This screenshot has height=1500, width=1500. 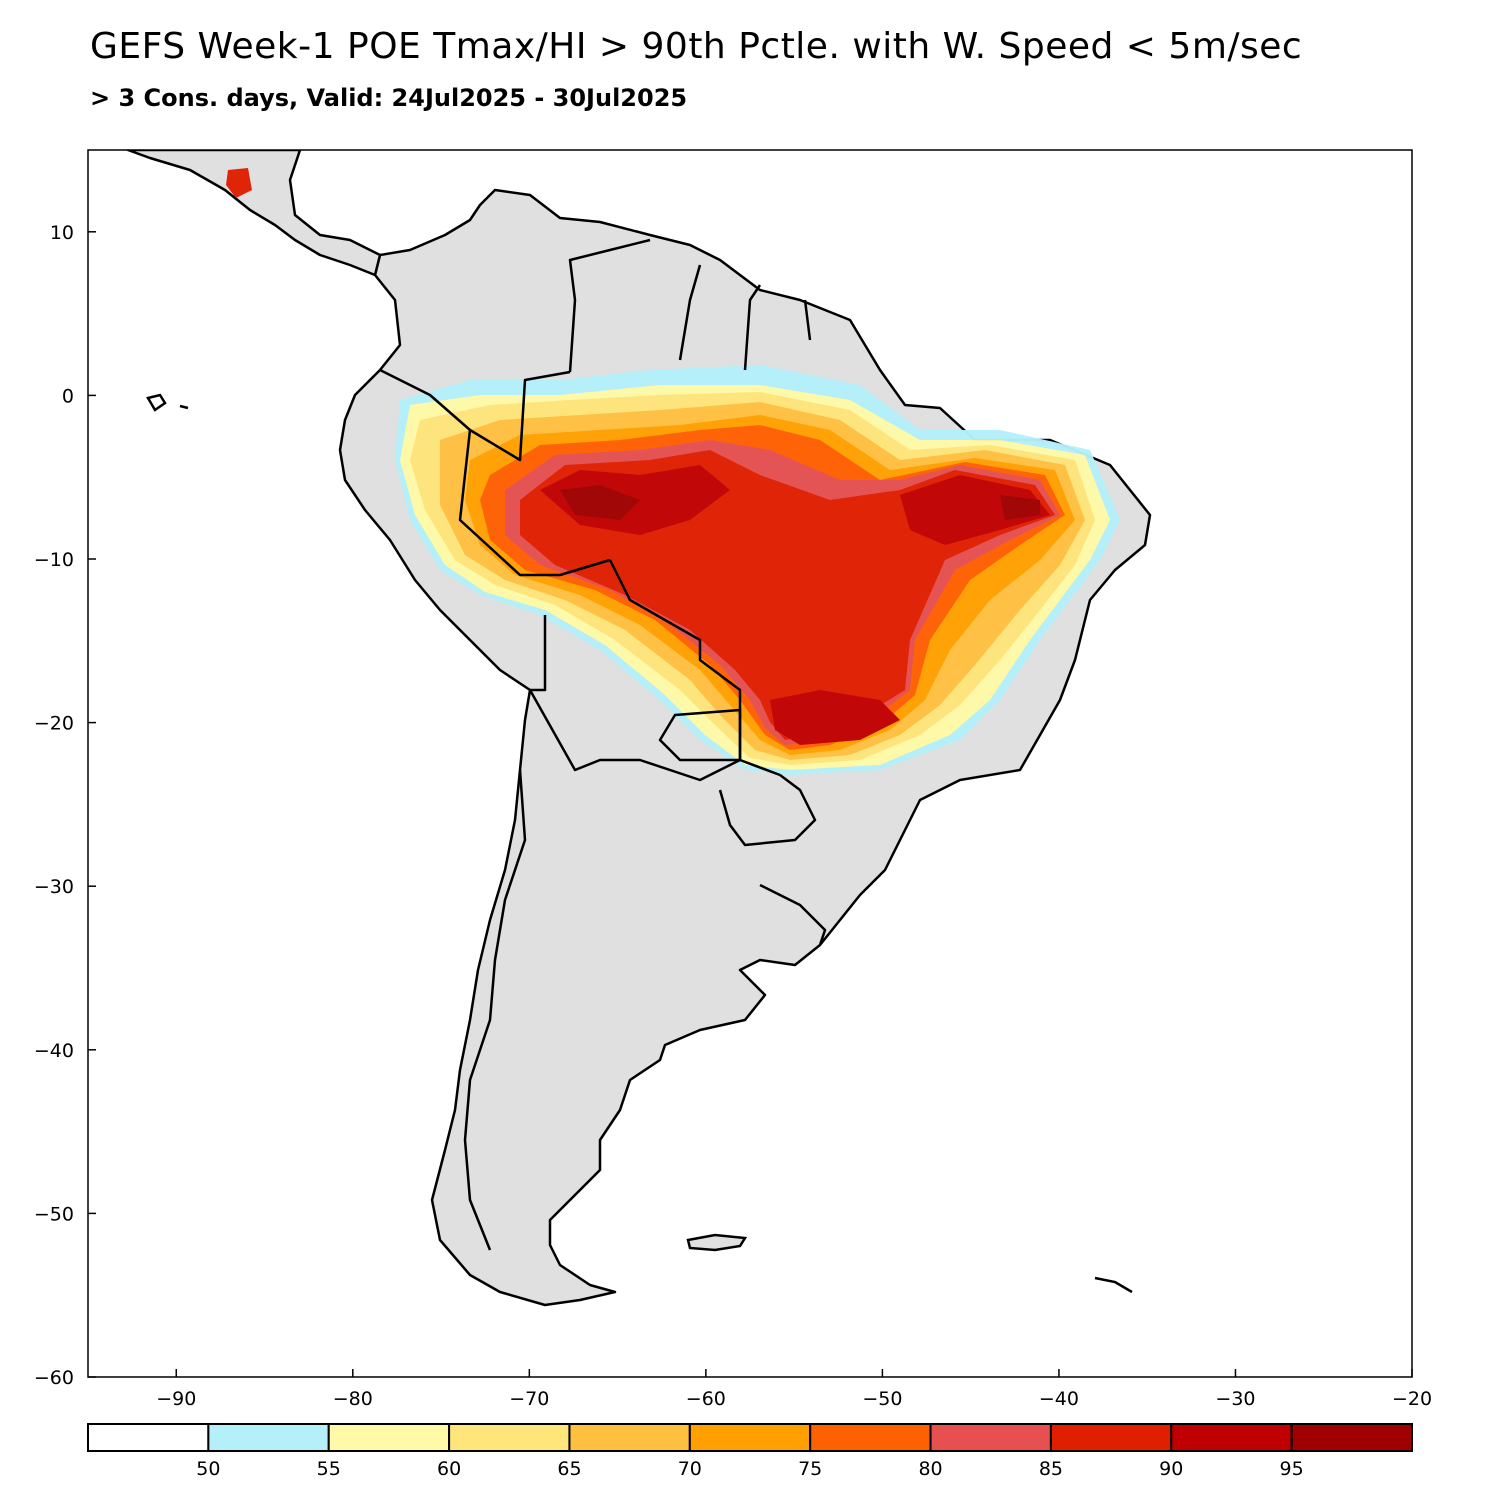 I want to click on x-tick-label: −60, so click(x=706, y=1399).